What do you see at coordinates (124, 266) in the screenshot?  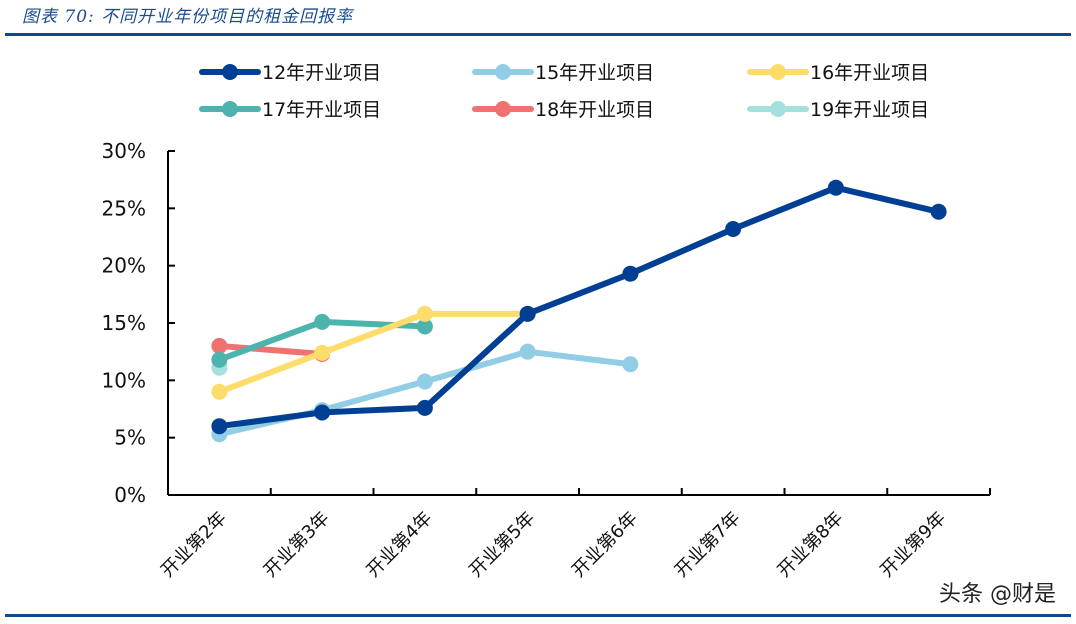 I see `y-tick-label: 20%` at bounding box center [124, 266].